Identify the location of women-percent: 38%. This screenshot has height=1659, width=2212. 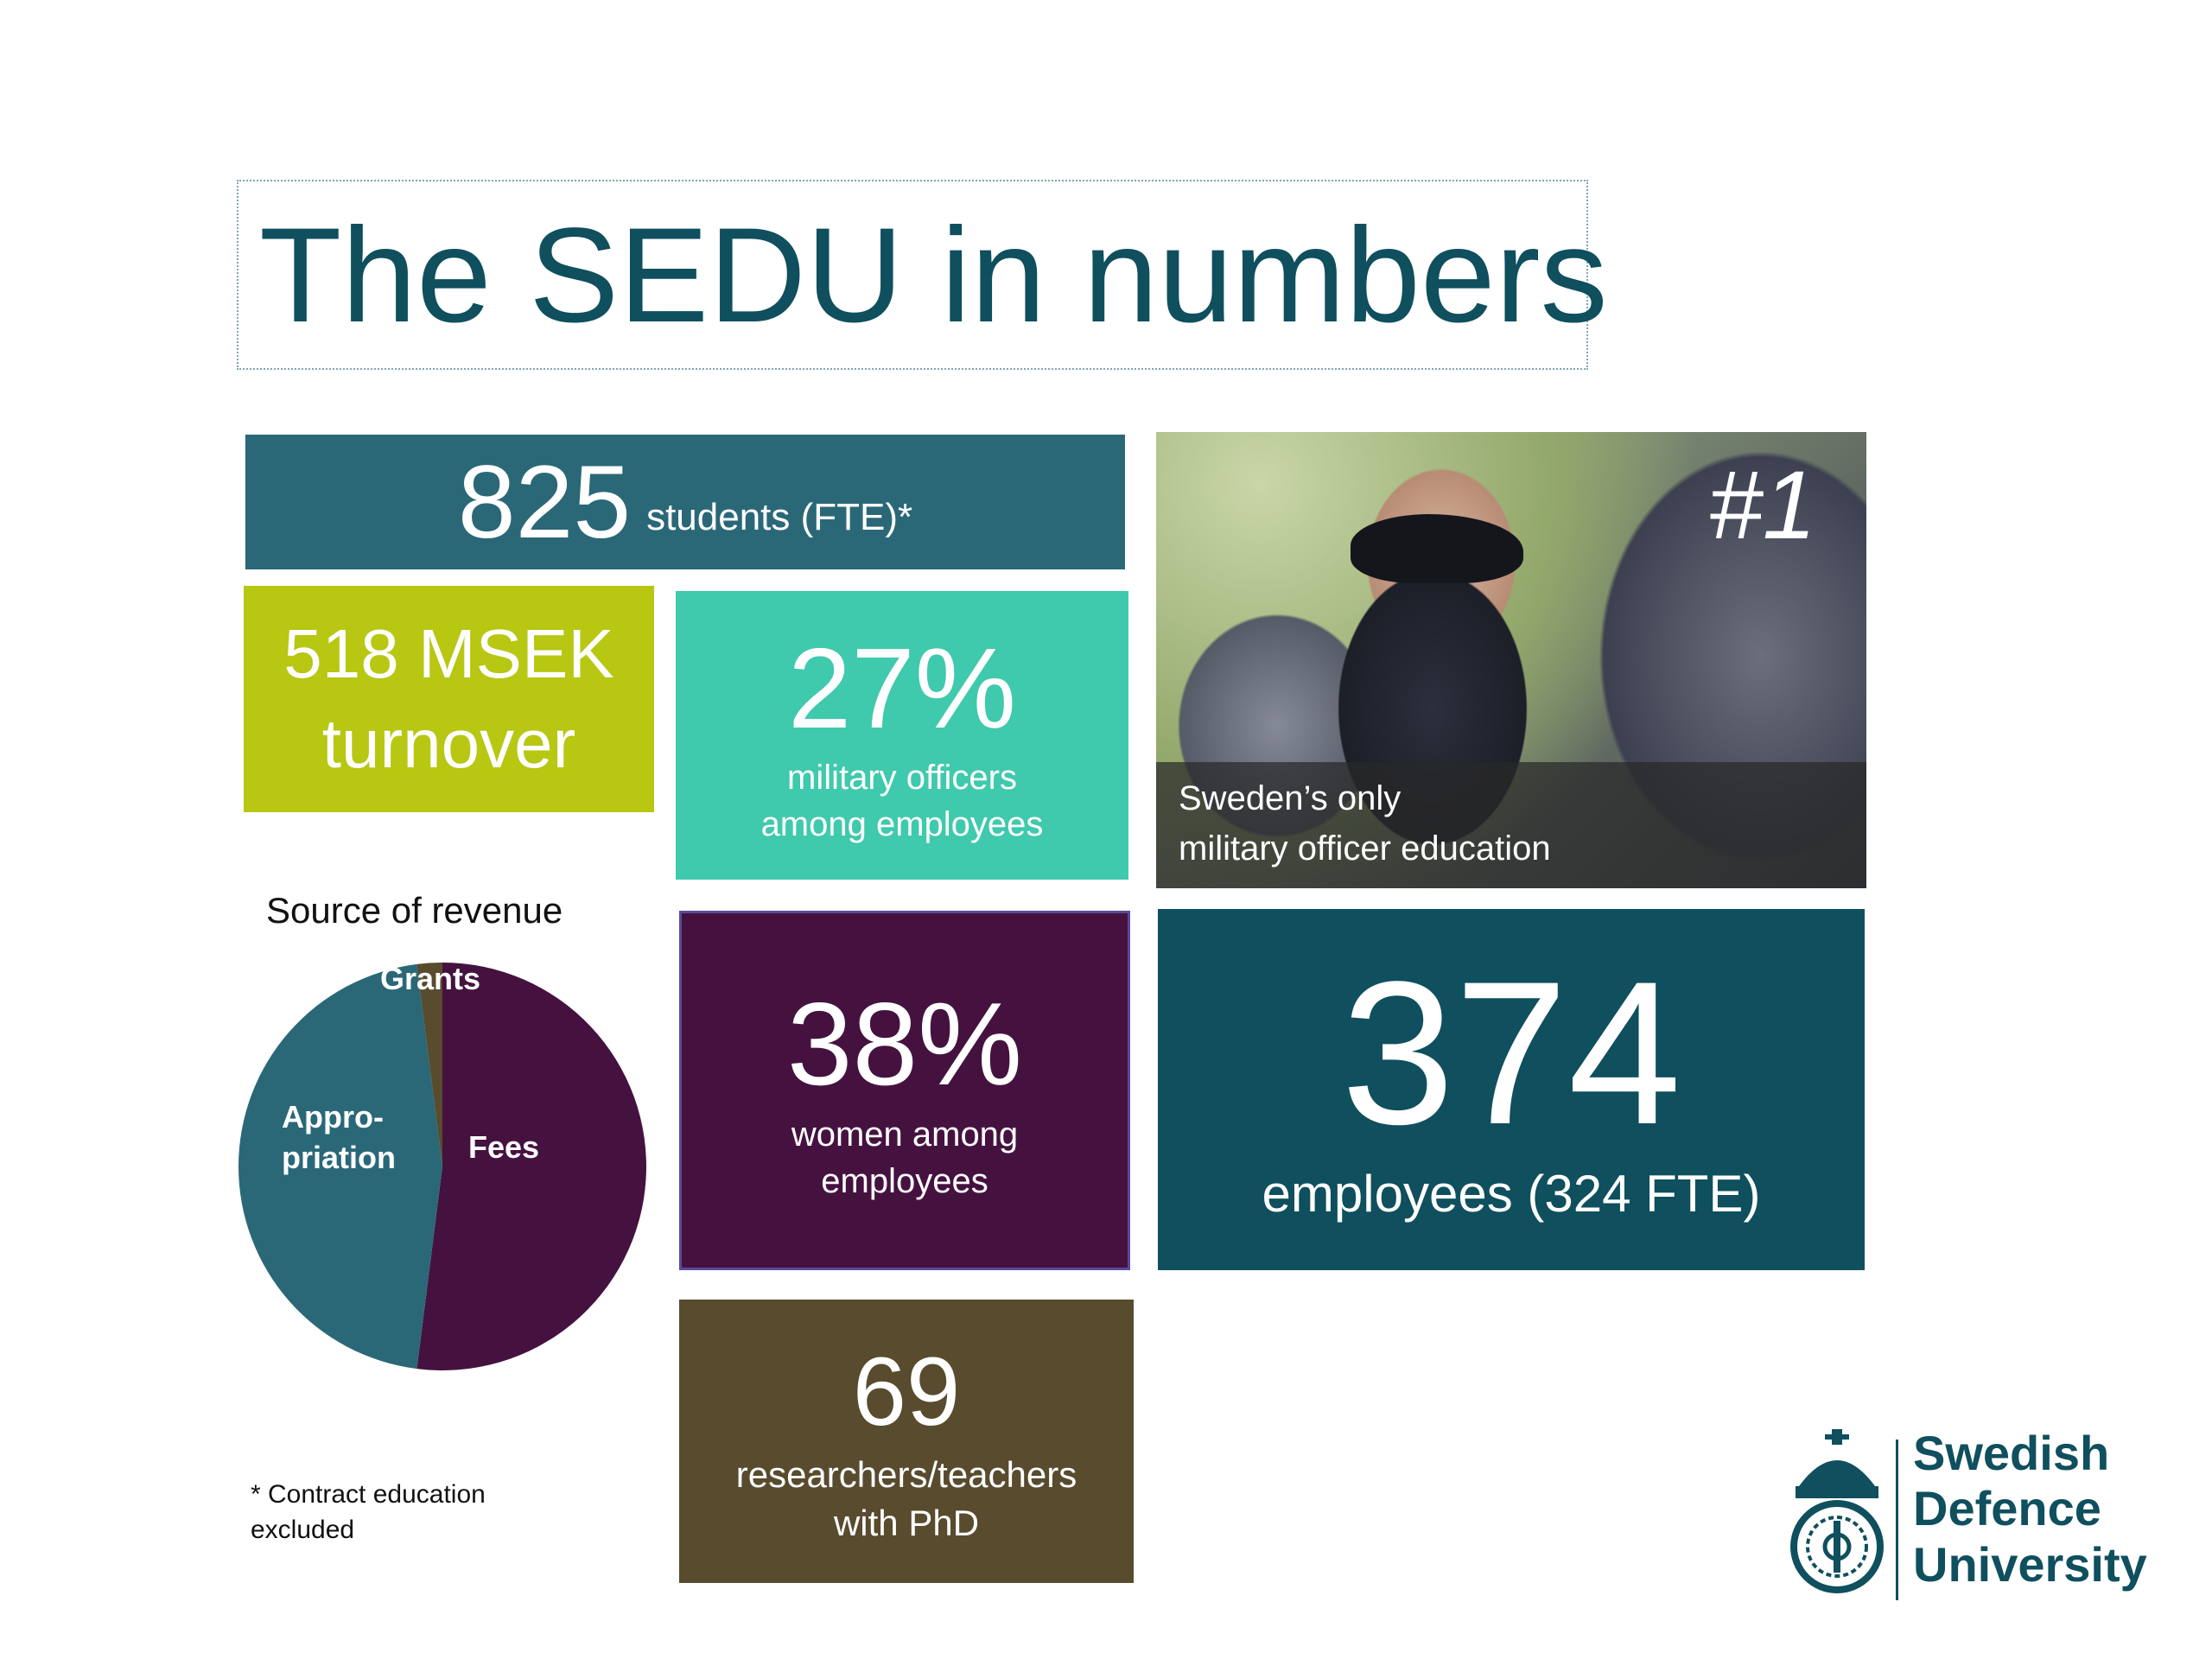
(905, 1043).